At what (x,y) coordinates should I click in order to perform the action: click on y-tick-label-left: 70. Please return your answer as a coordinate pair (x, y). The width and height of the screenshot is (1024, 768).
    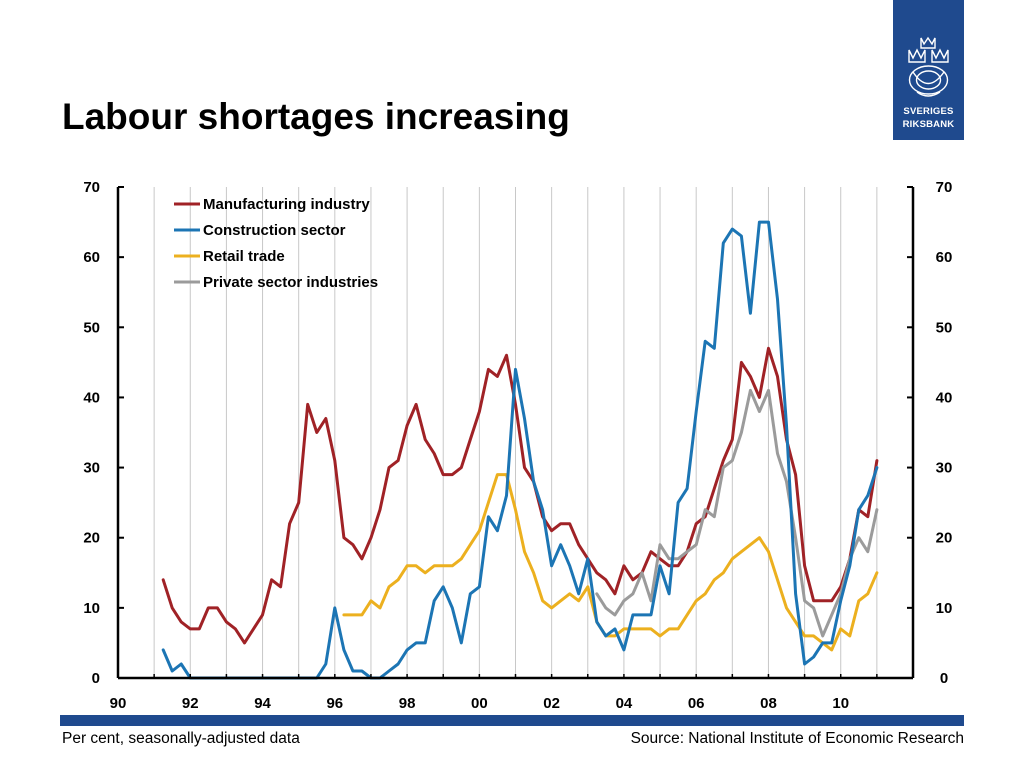
    Looking at the image, I should click on (91, 187).